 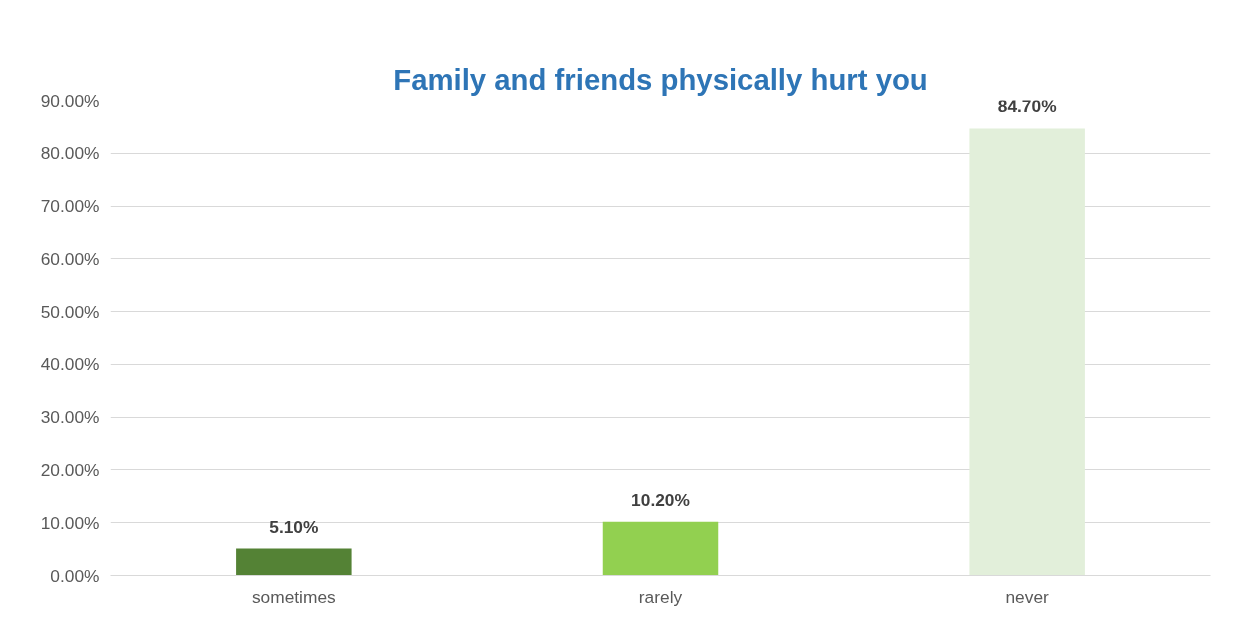 I want to click on y-tick-label: 90.00%, so click(x=70, y=100).